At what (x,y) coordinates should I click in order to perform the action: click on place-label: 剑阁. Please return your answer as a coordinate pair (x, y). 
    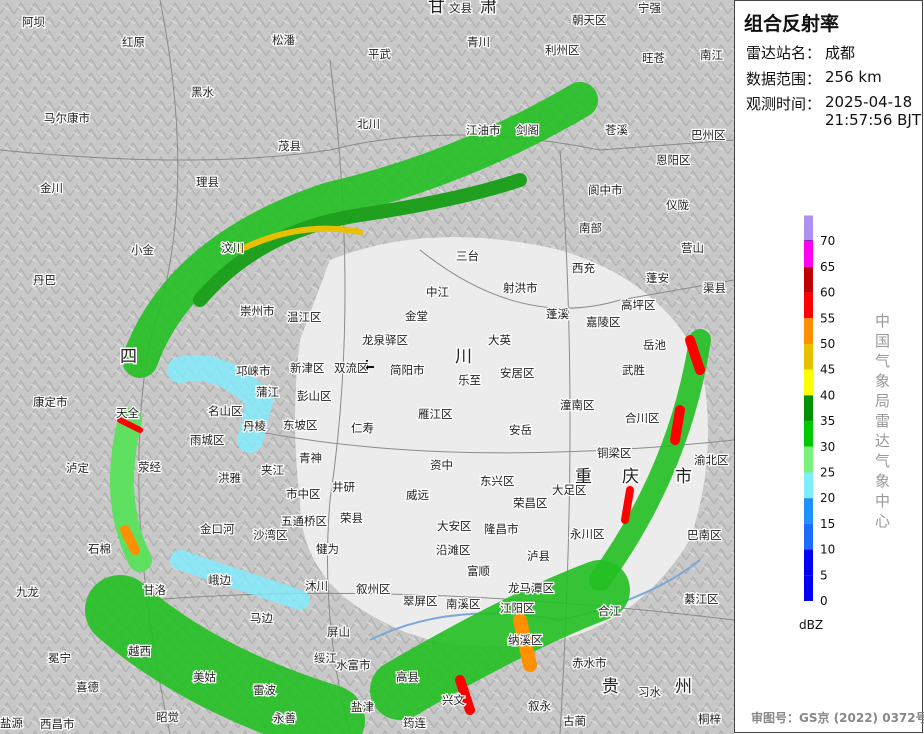
    Looking at the image, I should click on (527, 130).